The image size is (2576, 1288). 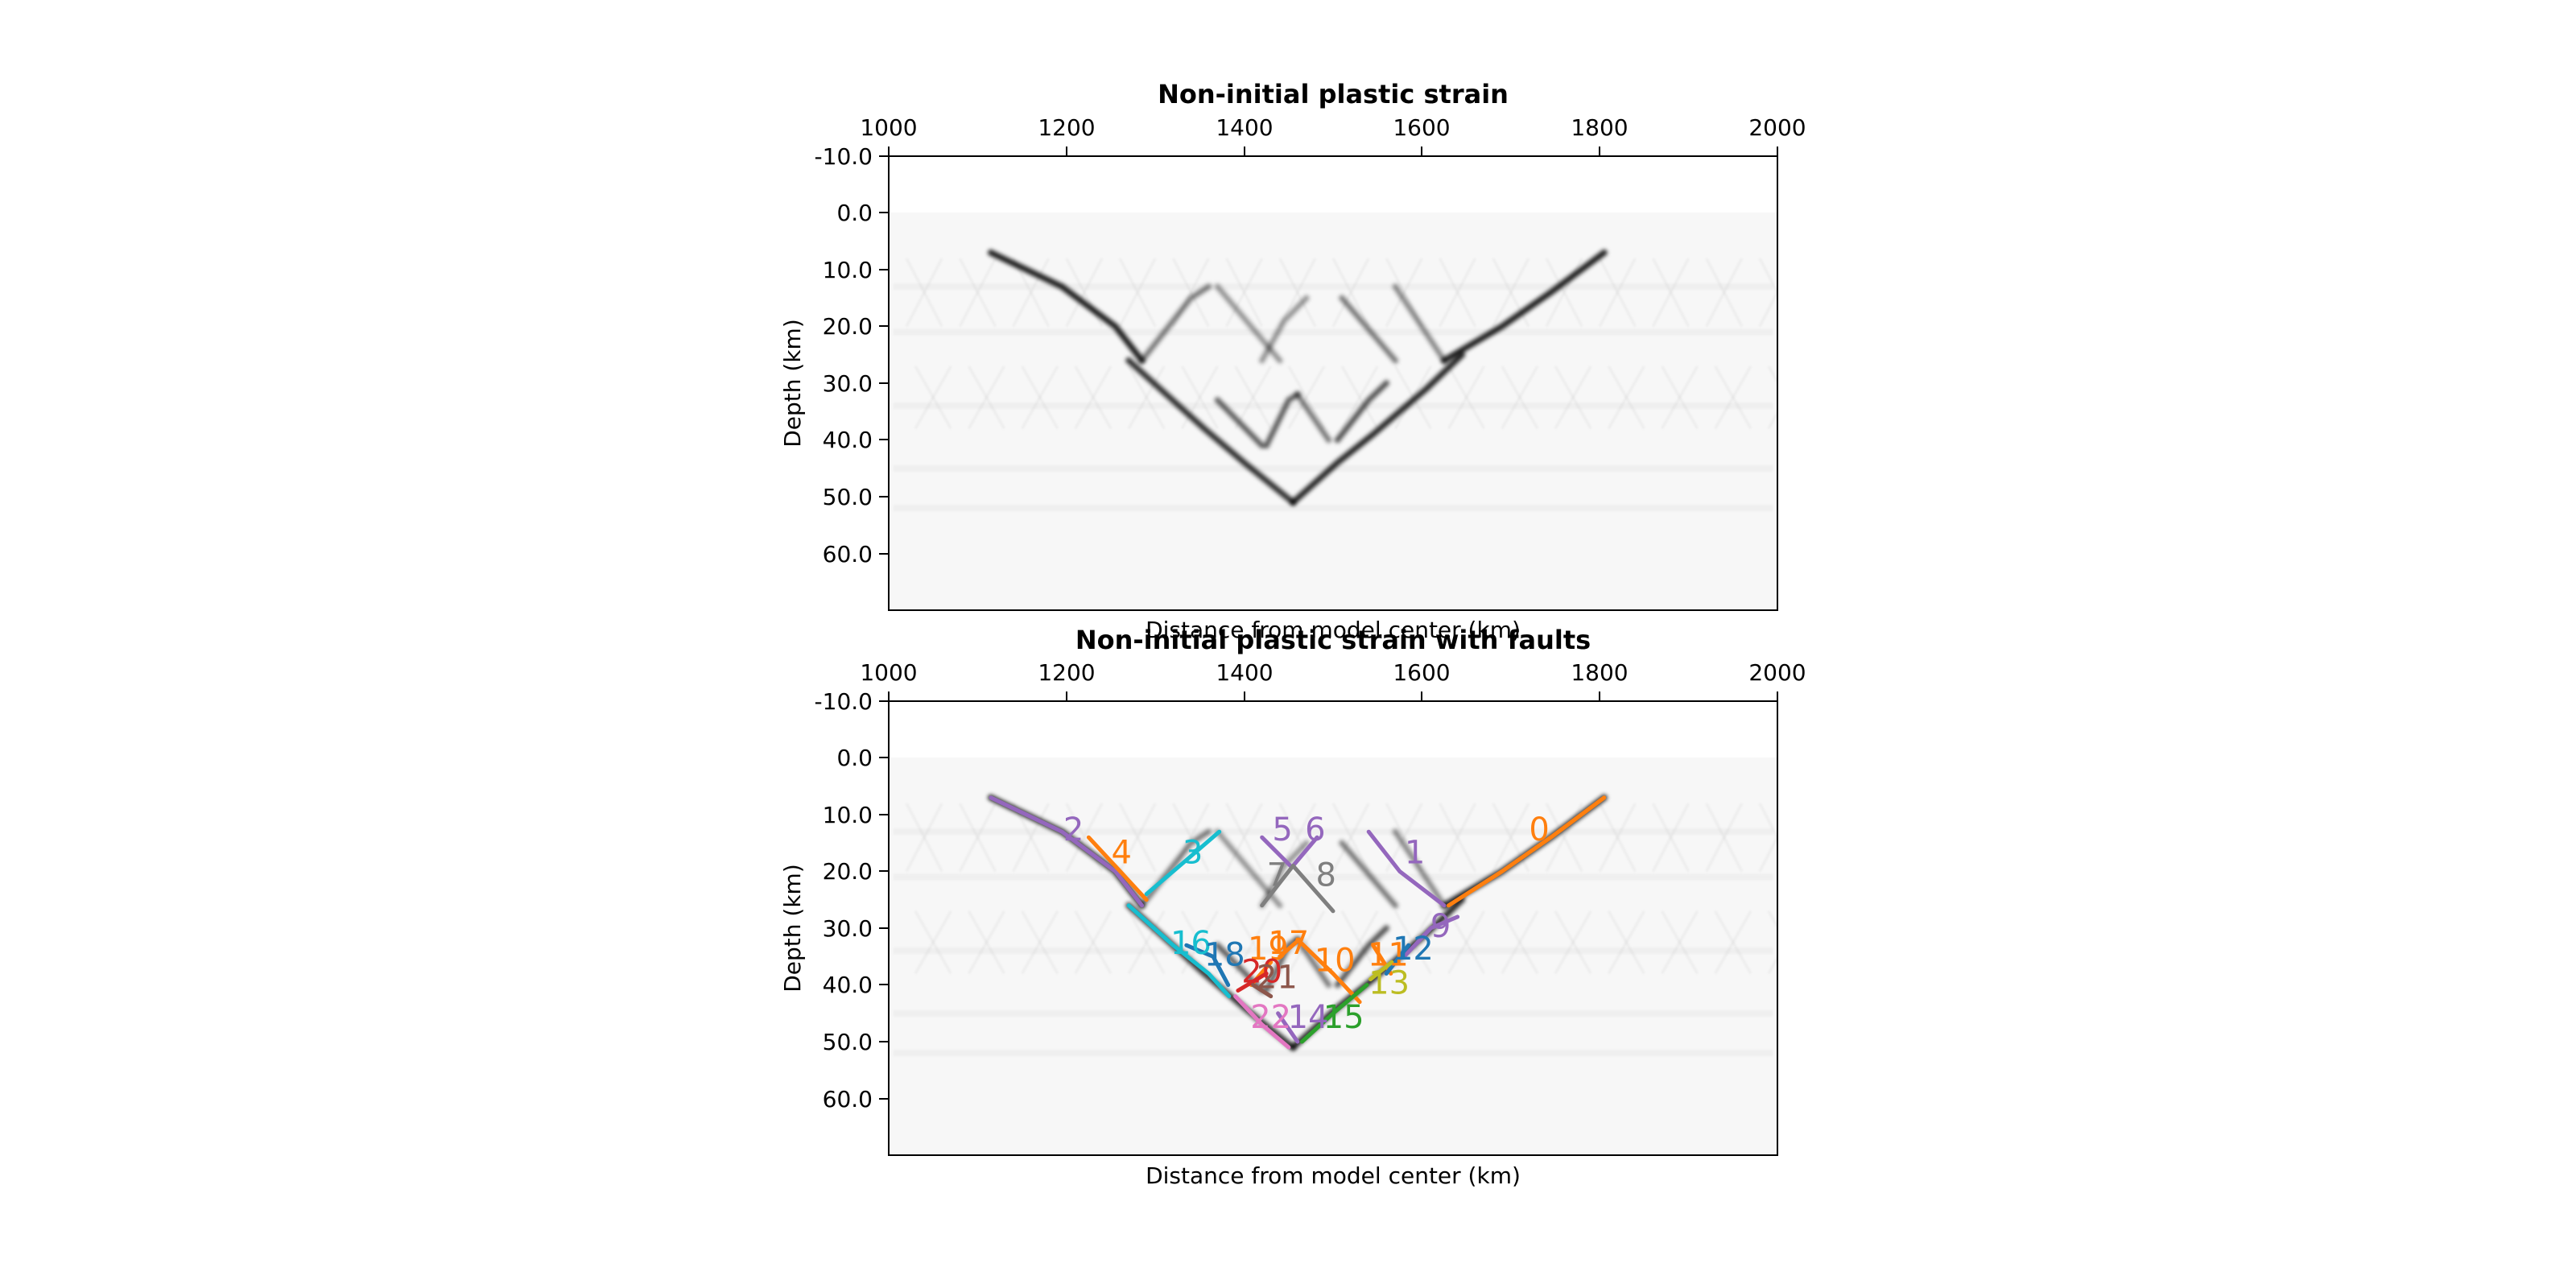 What do you see at coordinates (1308, 1017) in the screenshot?
I see `fault-14-label: 14` at bounding box center [1308, 1017].